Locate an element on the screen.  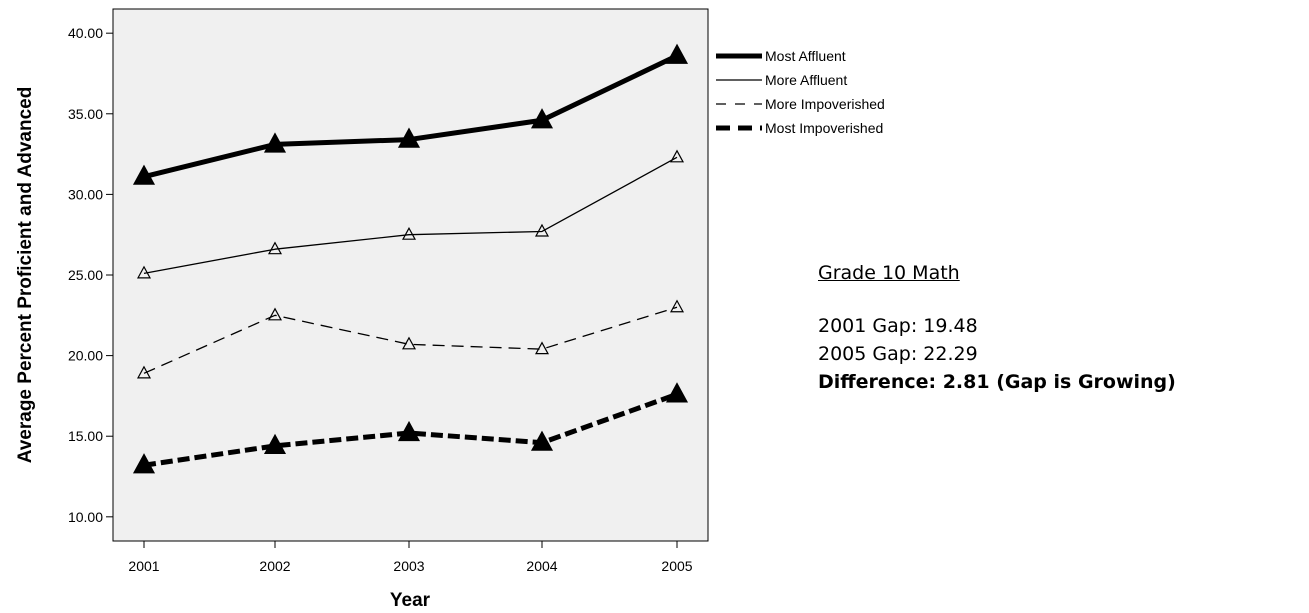
y-tick-label: 25.00 is located at coordinates (85, 275).